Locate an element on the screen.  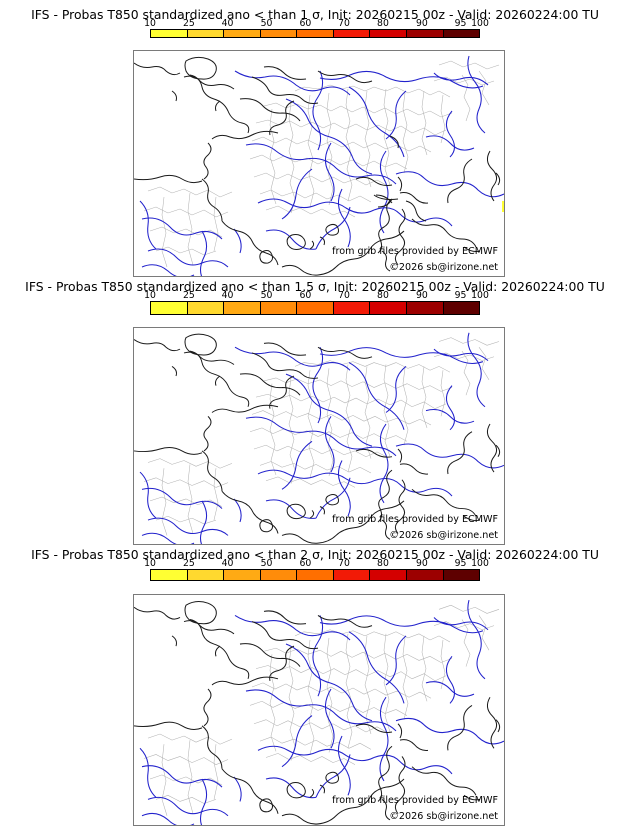
colorbar-2: 10 25 40 50 60 70 80 90 95 100 is located at coordinates (315, 302).